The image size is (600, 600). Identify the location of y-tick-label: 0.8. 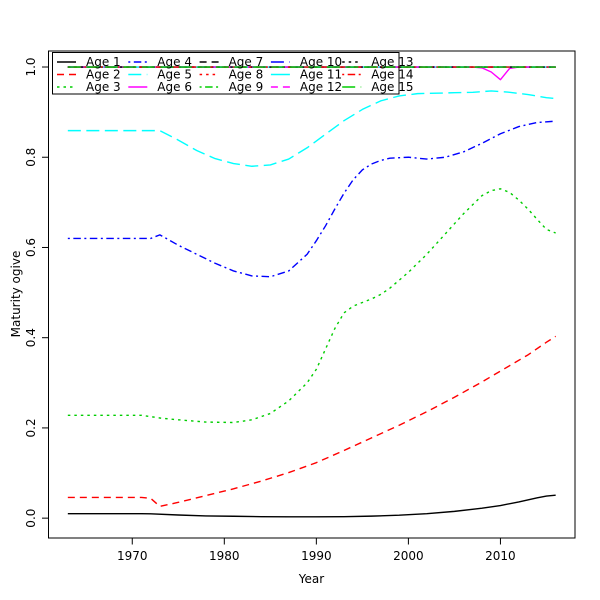
(31, 157).